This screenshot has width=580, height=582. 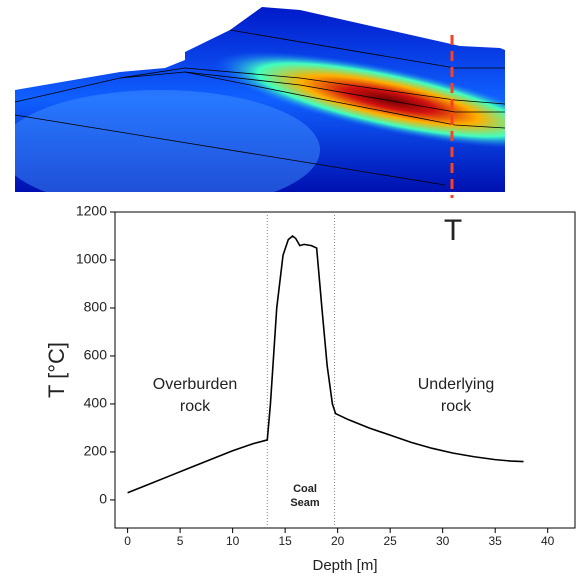 What do you see at coordinates (305, 489) in the screenshot?
I see `annotation: Coal` at bounding box center [305, 489].